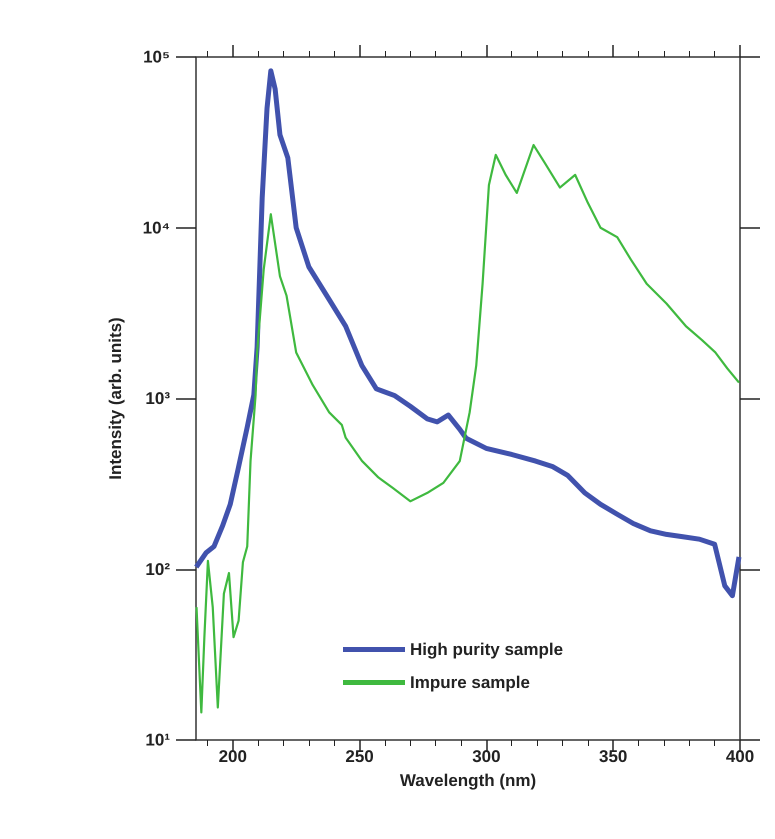 The width and height of the screenshot is (775, 839). Describe the element at coordinates (740, 756) in the screenshot. I see `x-tick-label: 400` at that location.